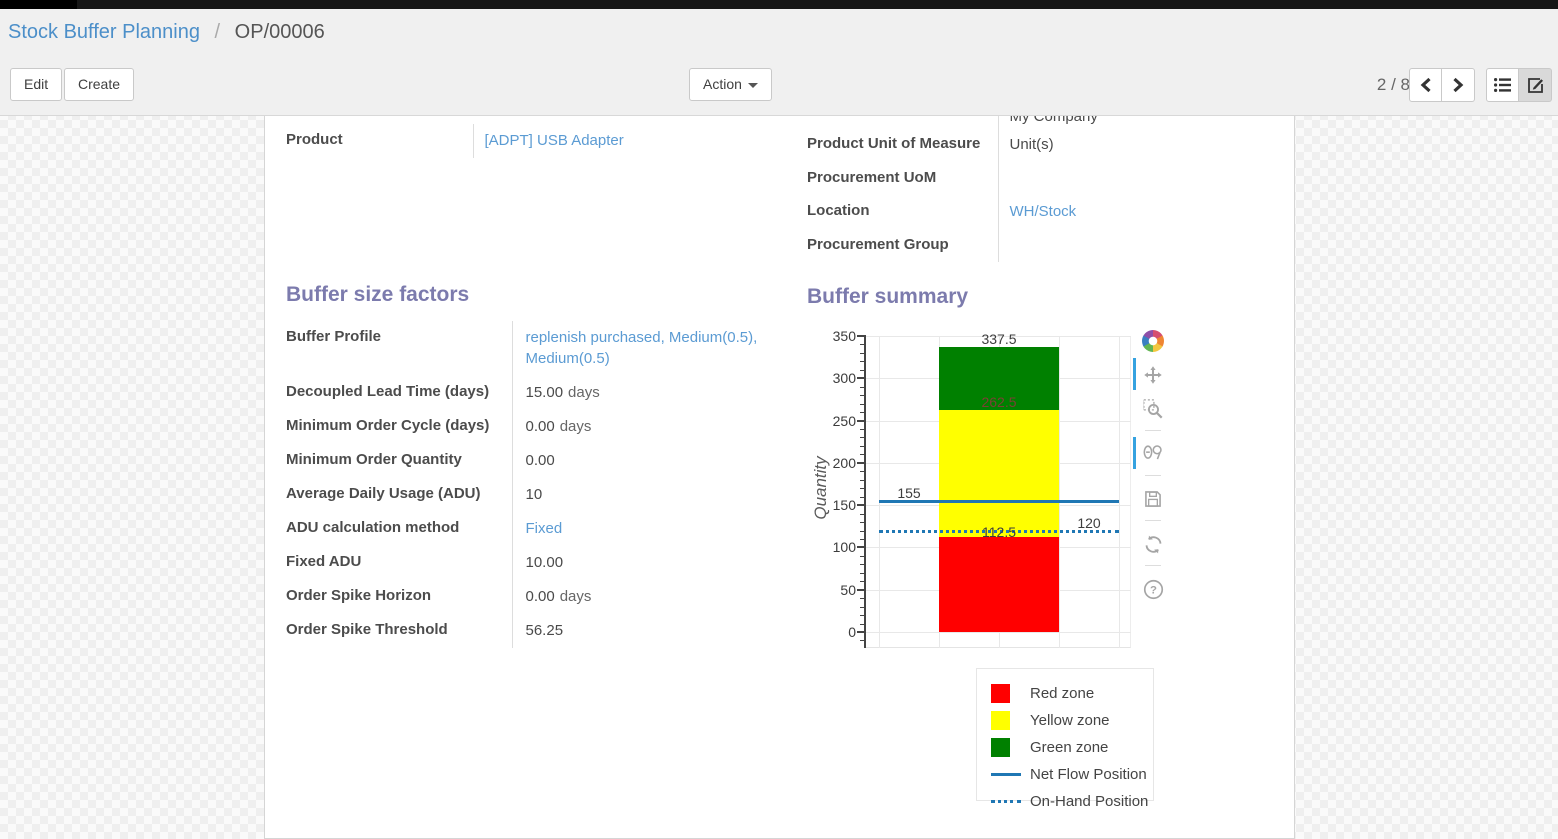 The image size is (1558, 839). What do you see at coordinates (642, 631) in the screenshot?
I see `field-value: 56.25` at bounding box center [642, 631].